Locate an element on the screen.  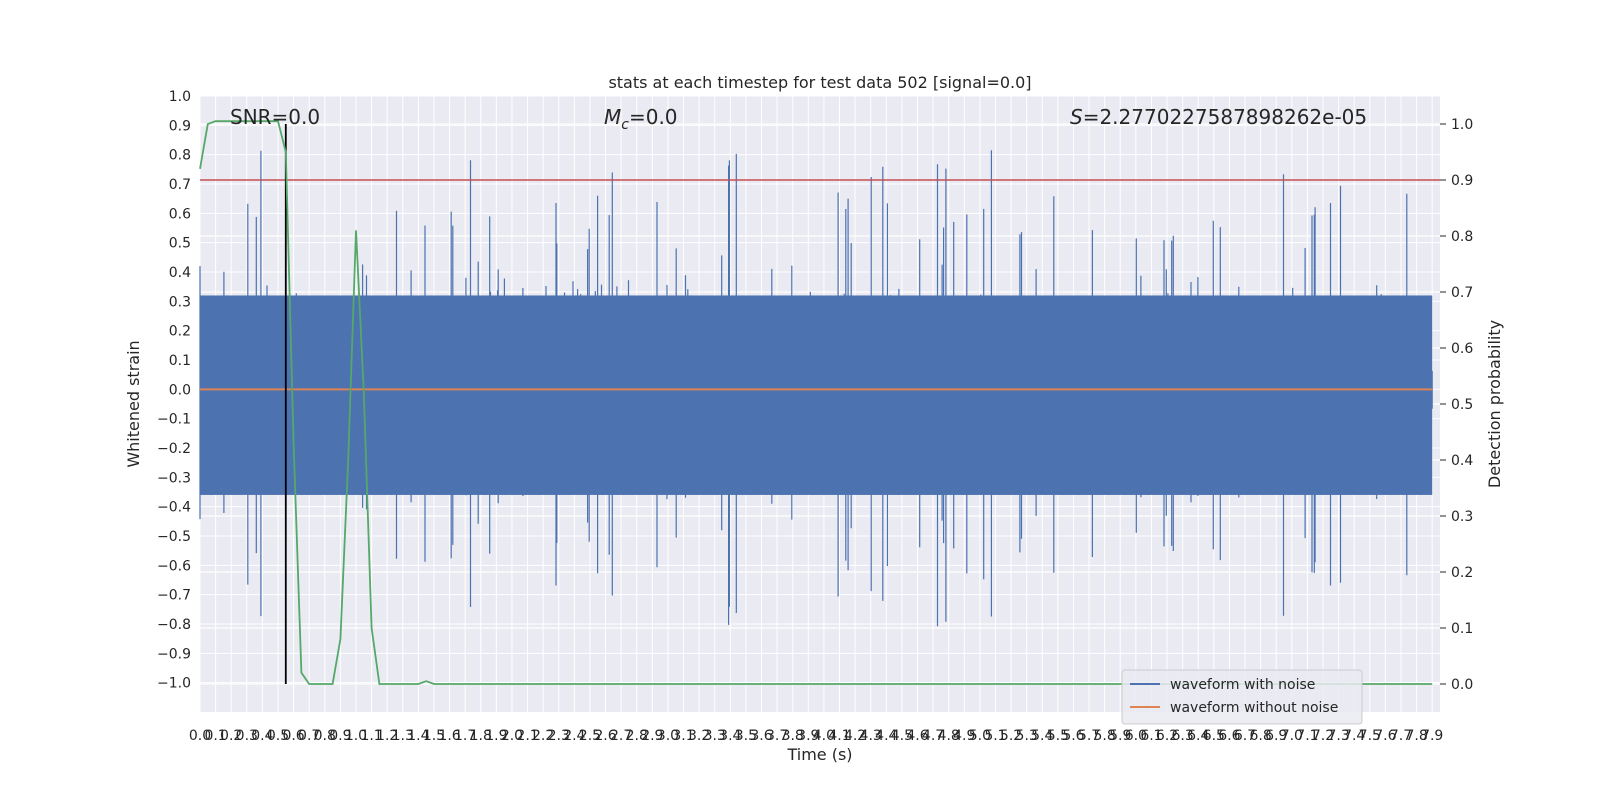
y-tick-label: 1.0 is located at coordinates (180, 97).